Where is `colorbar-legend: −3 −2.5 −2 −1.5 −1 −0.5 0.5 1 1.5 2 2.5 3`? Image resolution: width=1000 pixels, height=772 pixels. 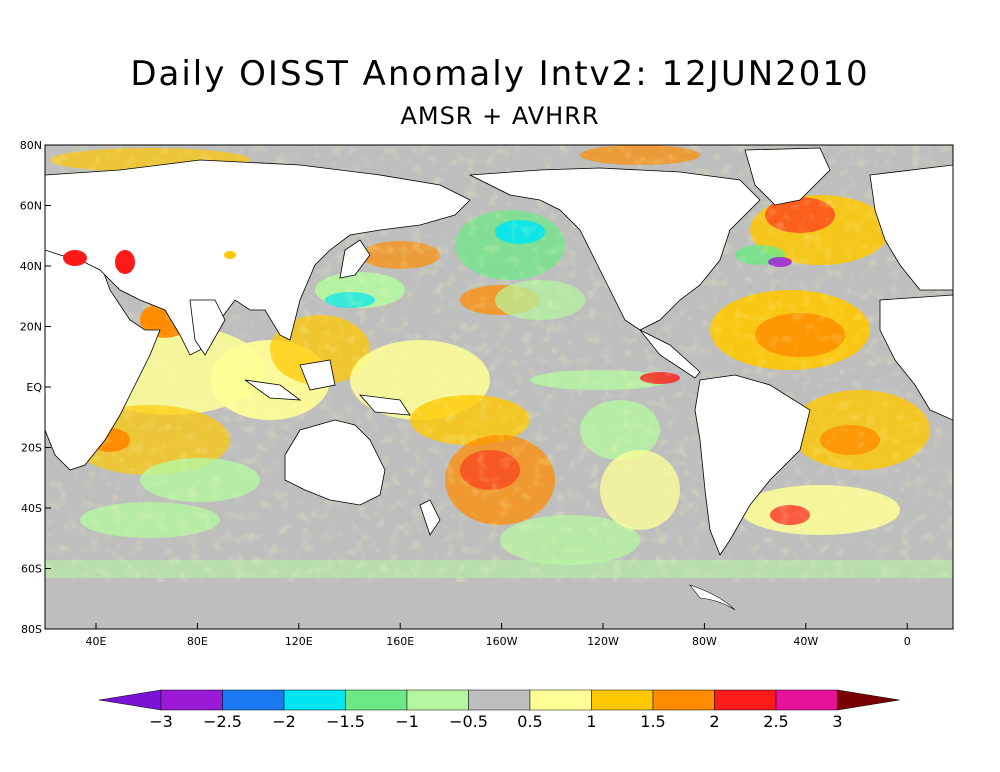 colorbar-legend: −3 −2.5 −2 −1.5 −1 −0.5 0.5 1 1.5 2 2.5 3 is located at coordinates (499, 710).